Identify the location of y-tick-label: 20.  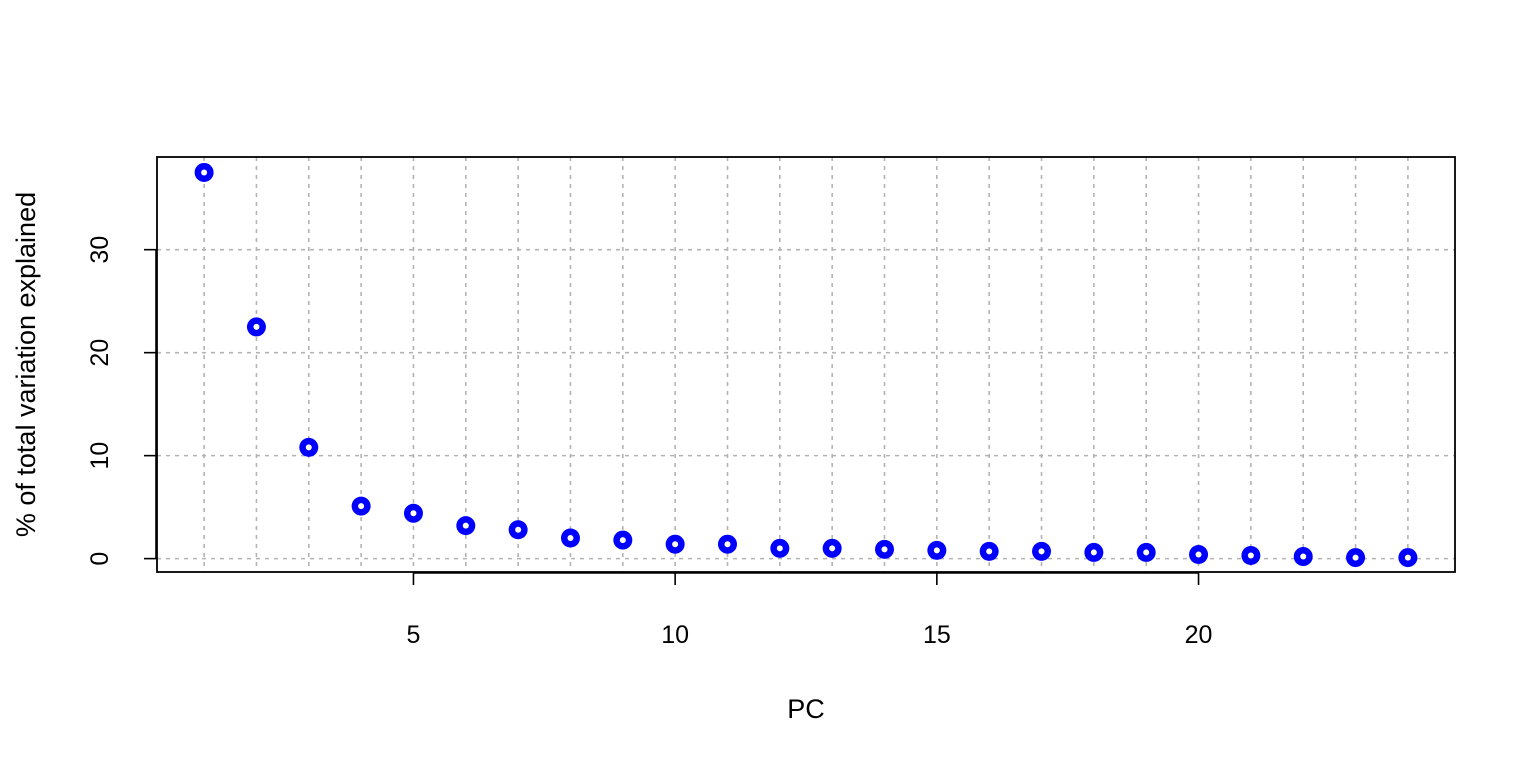
(100, 353).